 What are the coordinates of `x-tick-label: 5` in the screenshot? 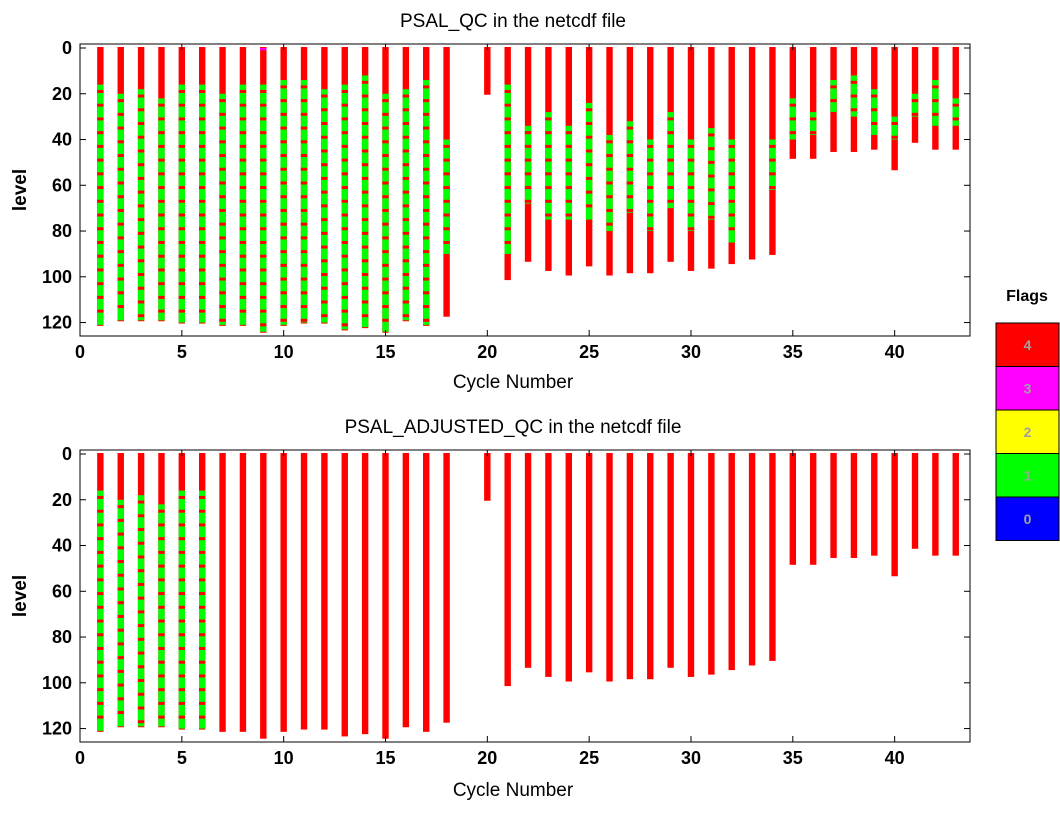 It's located at (182, 352).